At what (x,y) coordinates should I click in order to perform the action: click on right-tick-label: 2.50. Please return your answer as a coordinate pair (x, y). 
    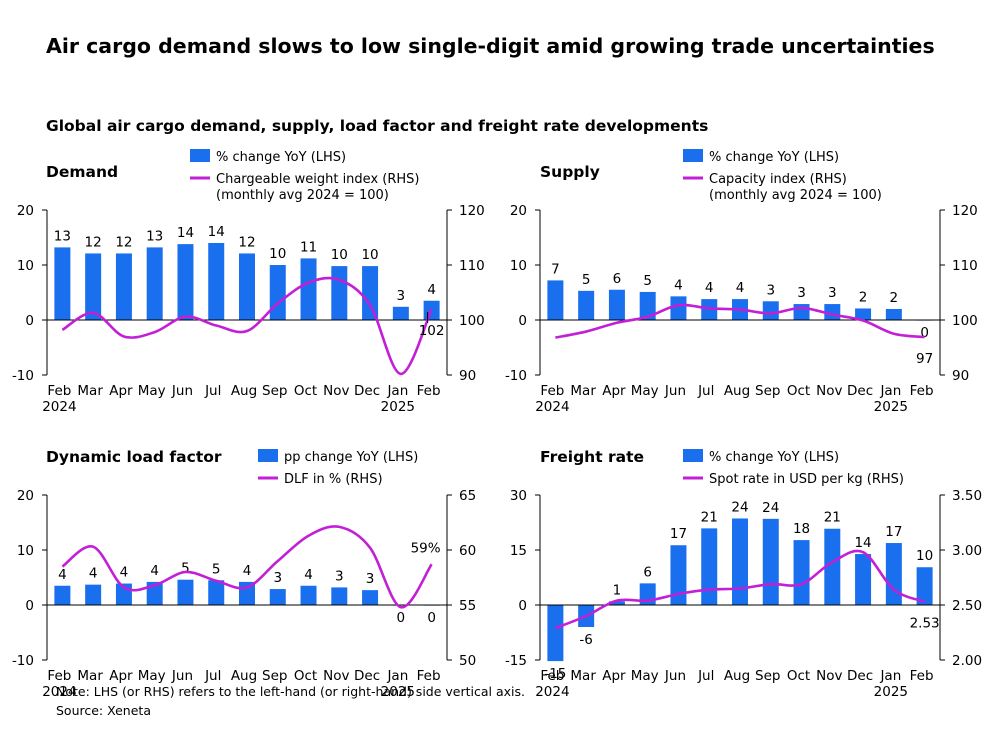
    Looking at the image, I should click on (967, 606).